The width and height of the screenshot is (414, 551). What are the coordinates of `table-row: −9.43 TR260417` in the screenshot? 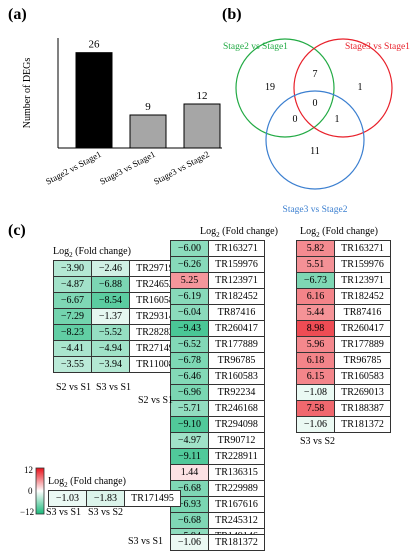 It's located at (217, 328).